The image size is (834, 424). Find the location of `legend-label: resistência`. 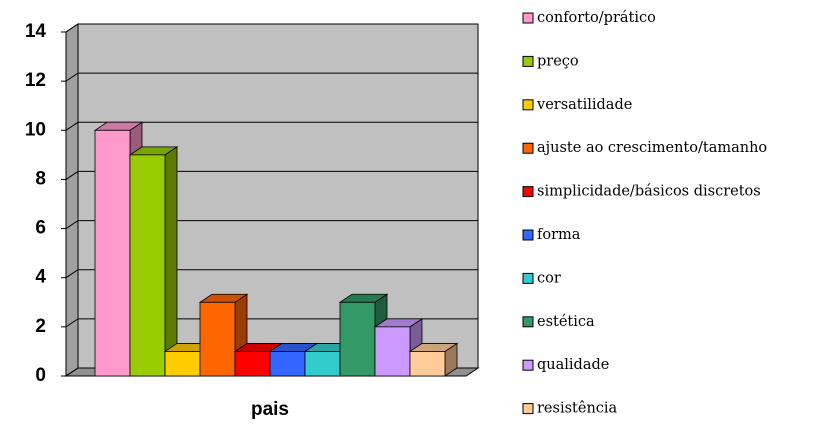

legend-label: resistência is located at coordinates (577, 409).